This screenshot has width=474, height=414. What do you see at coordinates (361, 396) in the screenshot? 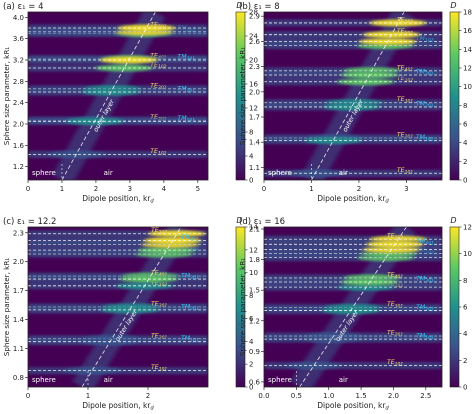
I see `x-tick-label: 1.5` at bounding box center [361, 396].